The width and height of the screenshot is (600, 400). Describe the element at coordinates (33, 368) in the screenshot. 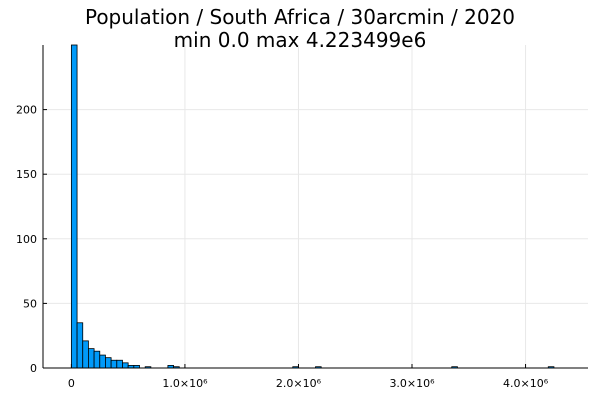

I see `y-tick-label: 0` at that location.